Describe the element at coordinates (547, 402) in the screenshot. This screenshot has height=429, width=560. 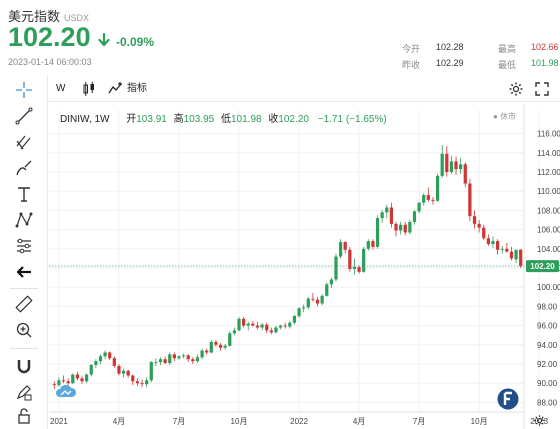
I see `y-tick-label: 88.00` at that location.